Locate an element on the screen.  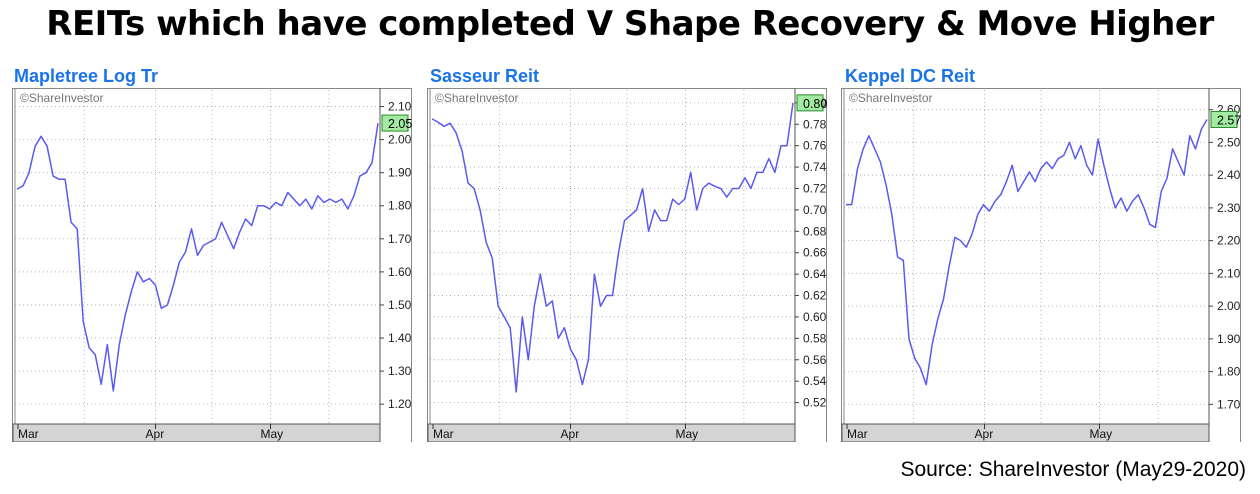
last-price-label: 2.05 is located at coordinates (400, 124).